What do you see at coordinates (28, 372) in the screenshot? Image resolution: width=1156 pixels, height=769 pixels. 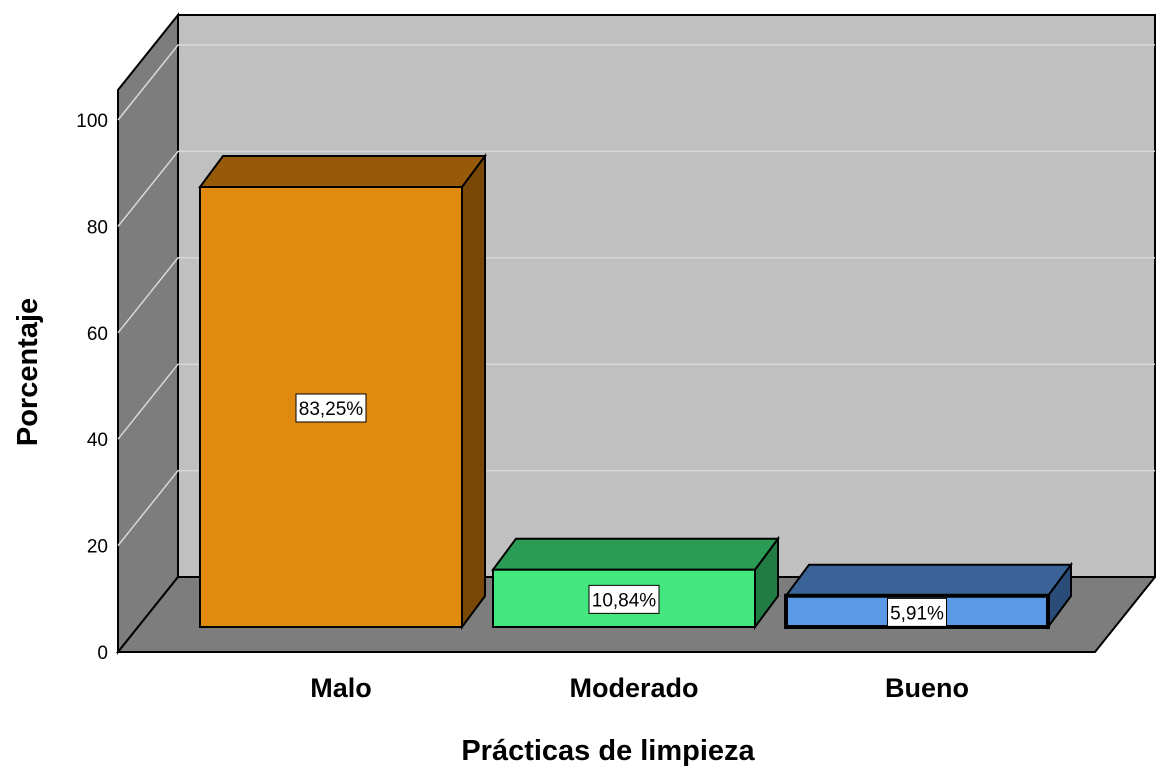 I see `y-axis-title: Porcentaje` at bounding box center [28, 372].